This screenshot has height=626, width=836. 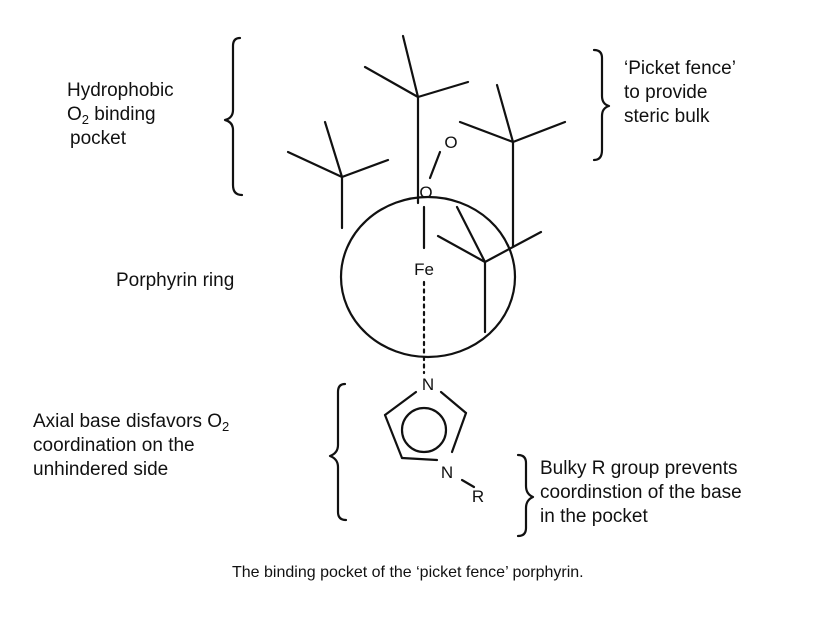 I want to click on porphyrin-ring-label: Porphyrin ring, so click(x=175, y=280).